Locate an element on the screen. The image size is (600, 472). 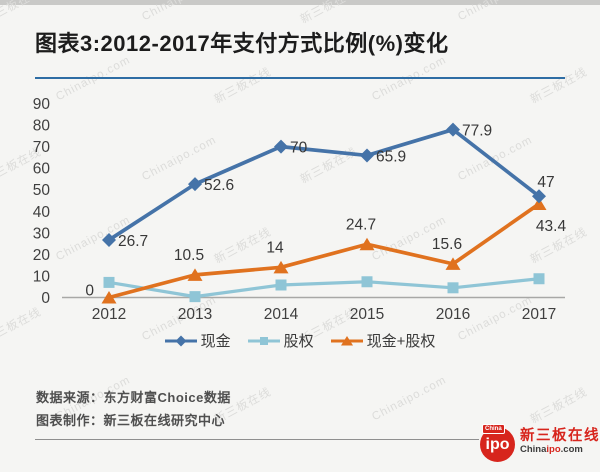
data-label-cash-plus-equity: 24.7 is located at coordinates (361, 224).